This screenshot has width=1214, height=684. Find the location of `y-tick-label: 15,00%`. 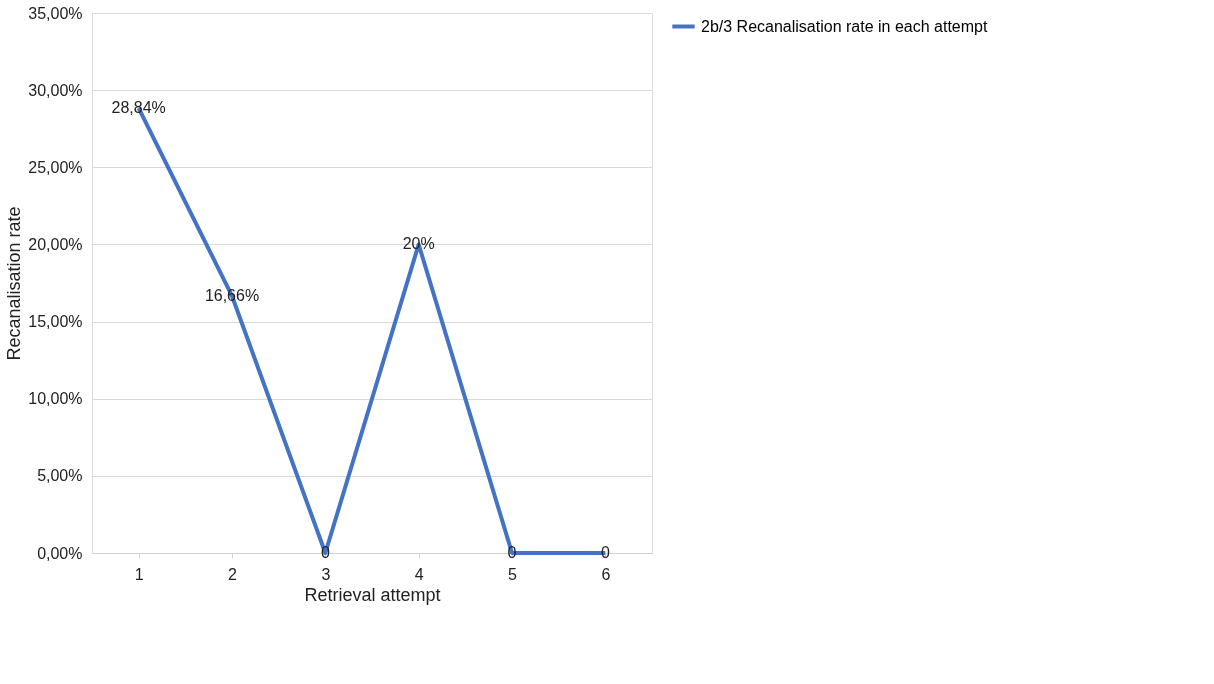

y-tick-label: 15,00% is located at coordinates (55, 322).